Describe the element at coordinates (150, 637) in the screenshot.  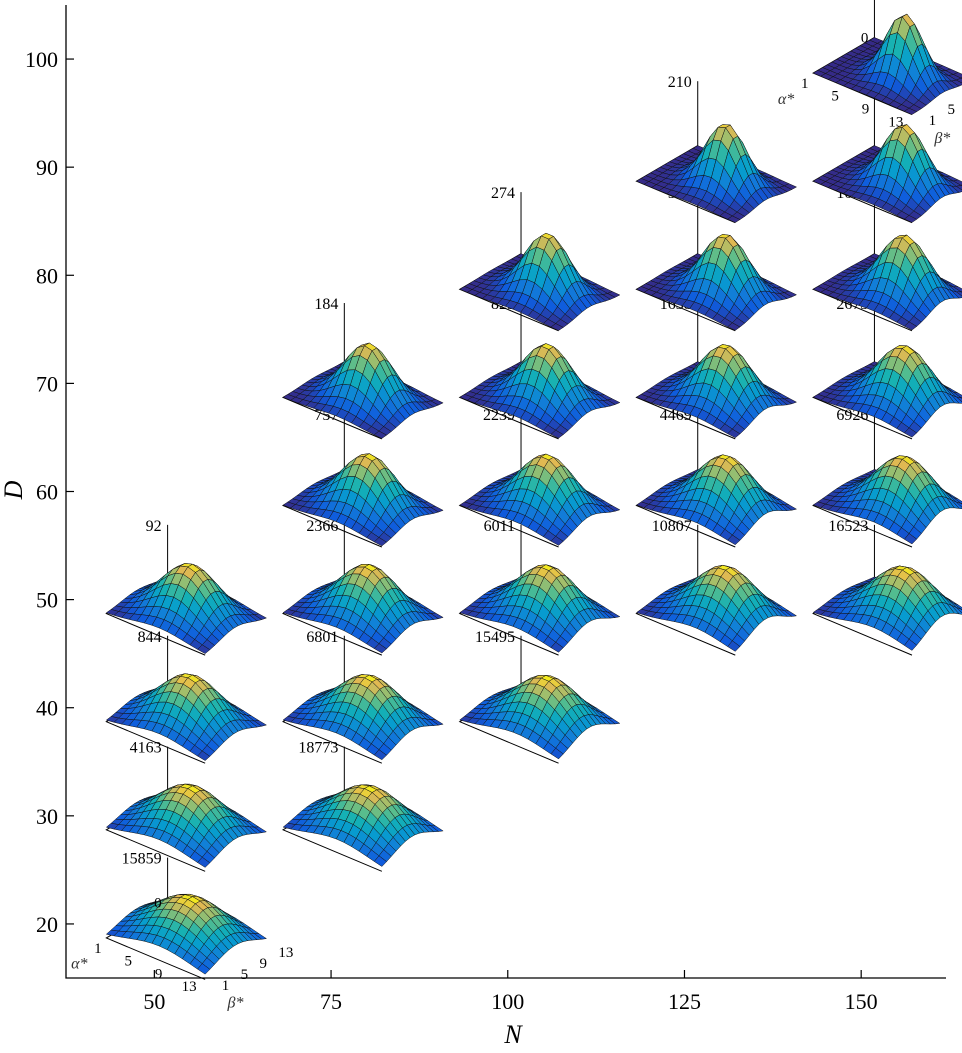
I see `max-count-label: 844` at that location.